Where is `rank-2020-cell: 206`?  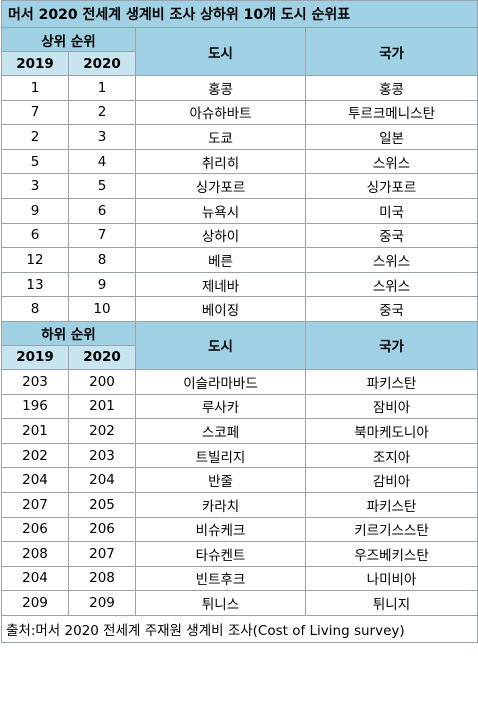 rank-2020-cell: 206 is located at coordinates (102, 529).